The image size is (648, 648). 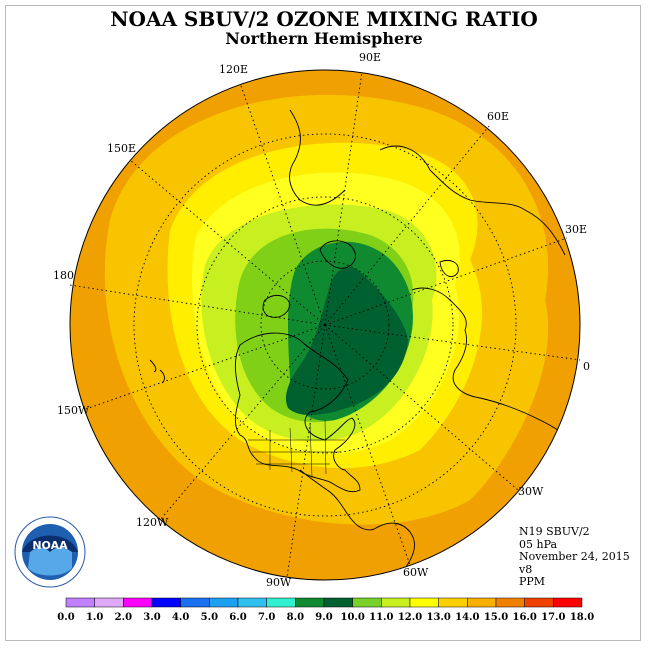 What do you see at coordinates (532, 581) in the screenshot?
I see `units-label: PPM` at bounding box center [532, 581].